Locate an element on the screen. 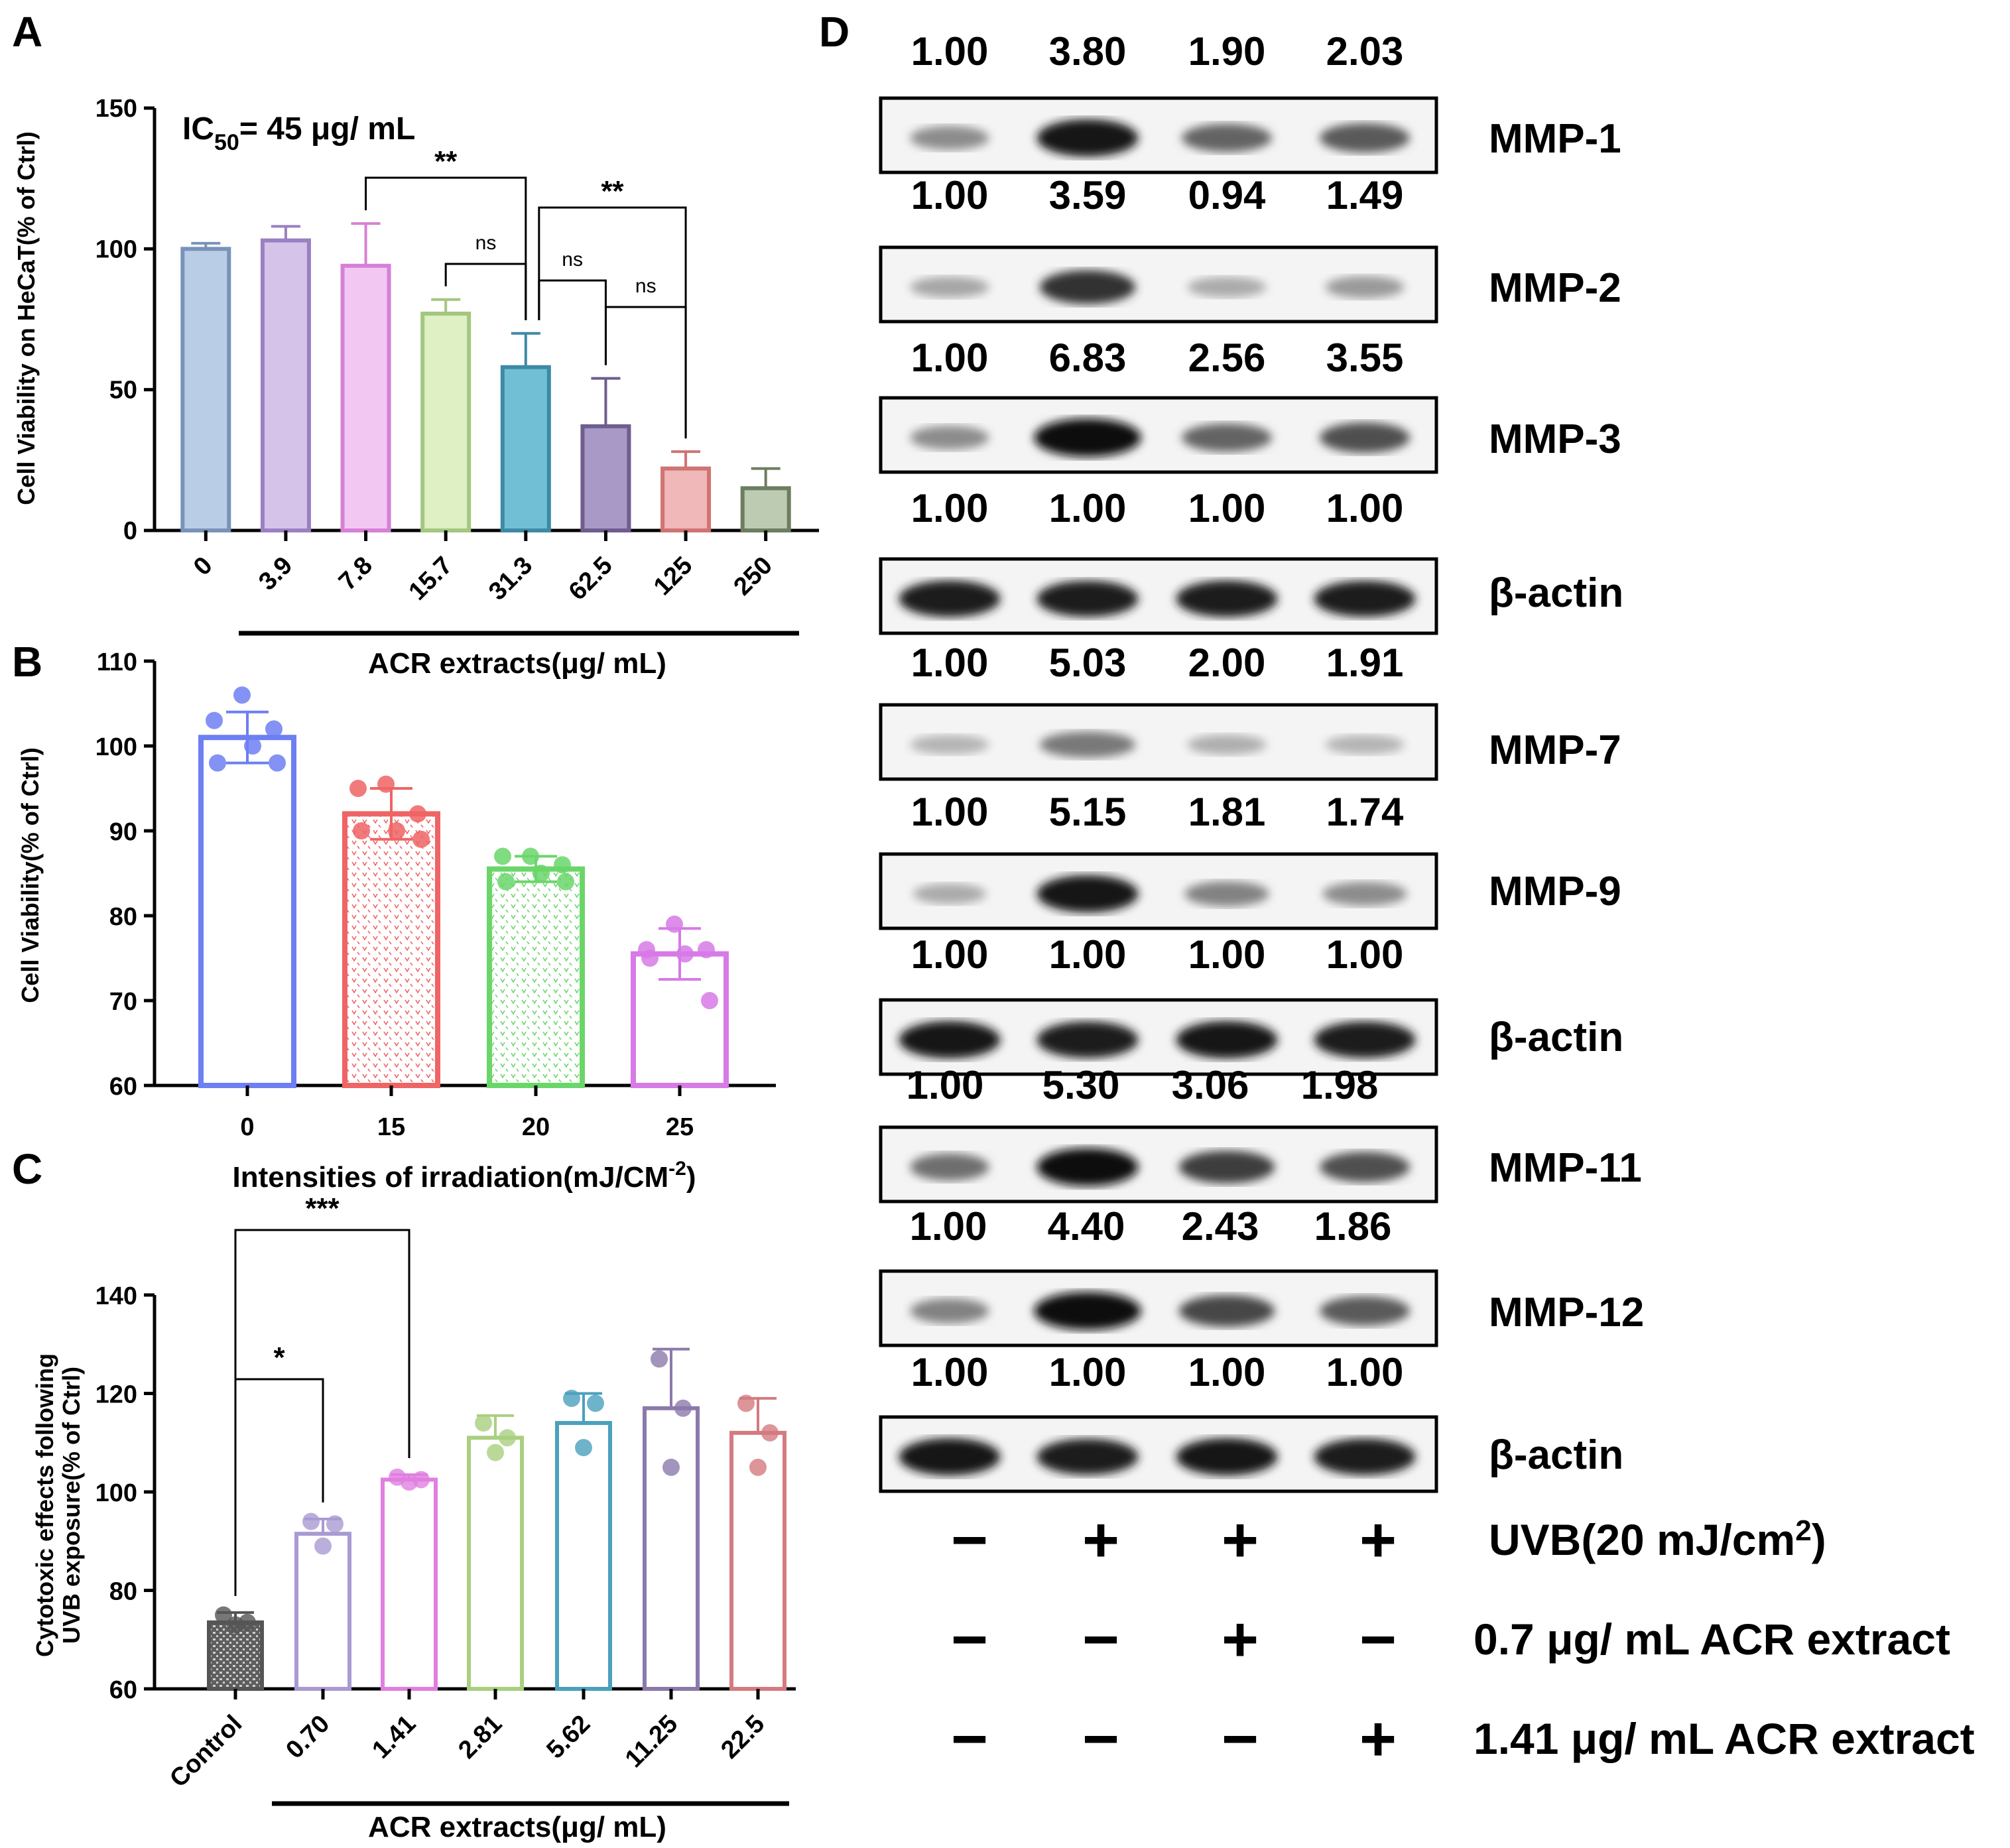  blot-value: 1.91 is located at coordinates (1365, 663).